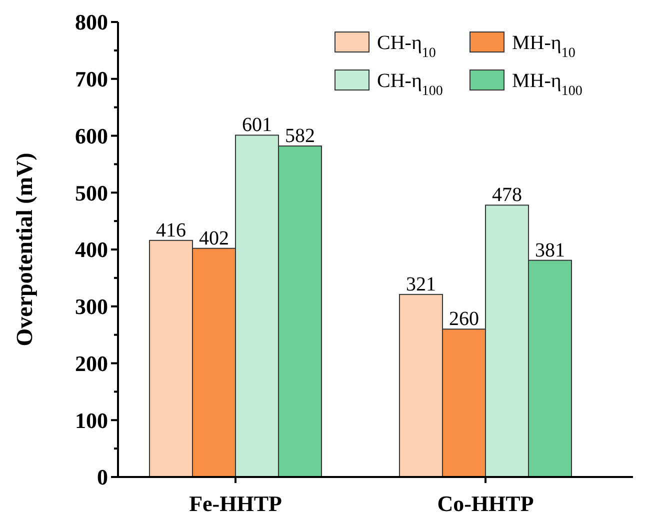 This screenshot has height=527, width=659. Describe the element at coordinates (91, 249) in the screenshot. I see `y-tick-label: 400` at that location.